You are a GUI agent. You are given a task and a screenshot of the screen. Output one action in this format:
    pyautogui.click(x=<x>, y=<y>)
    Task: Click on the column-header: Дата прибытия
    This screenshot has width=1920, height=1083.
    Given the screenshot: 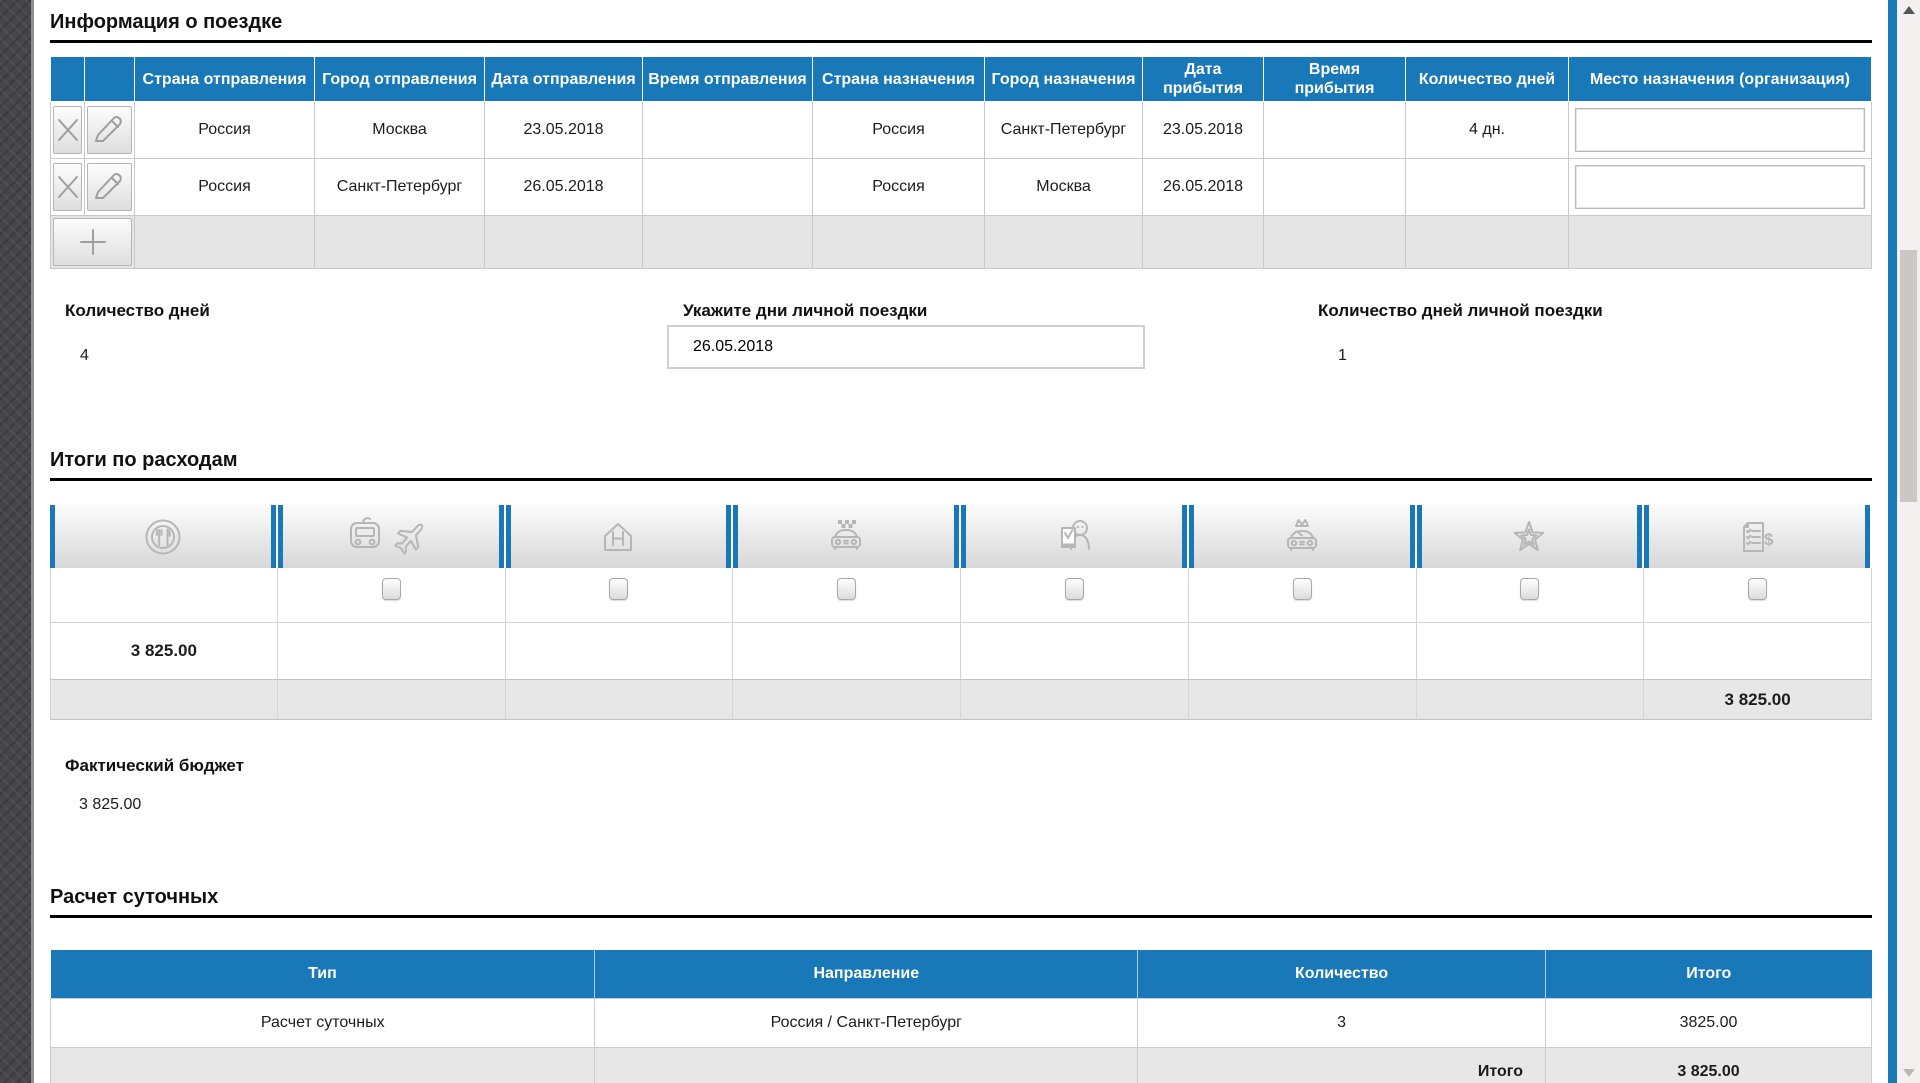 What is the action you would take?
    pyautogui.click(x=1203, y=79)
    